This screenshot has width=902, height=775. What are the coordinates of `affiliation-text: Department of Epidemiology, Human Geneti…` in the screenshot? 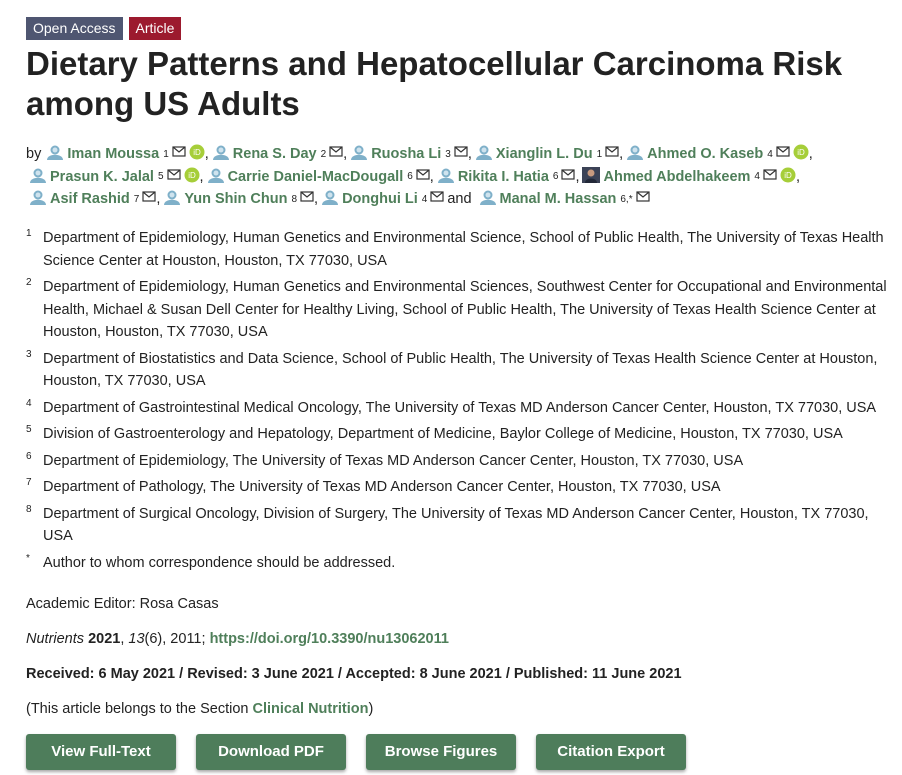 It's located at (463, 249).